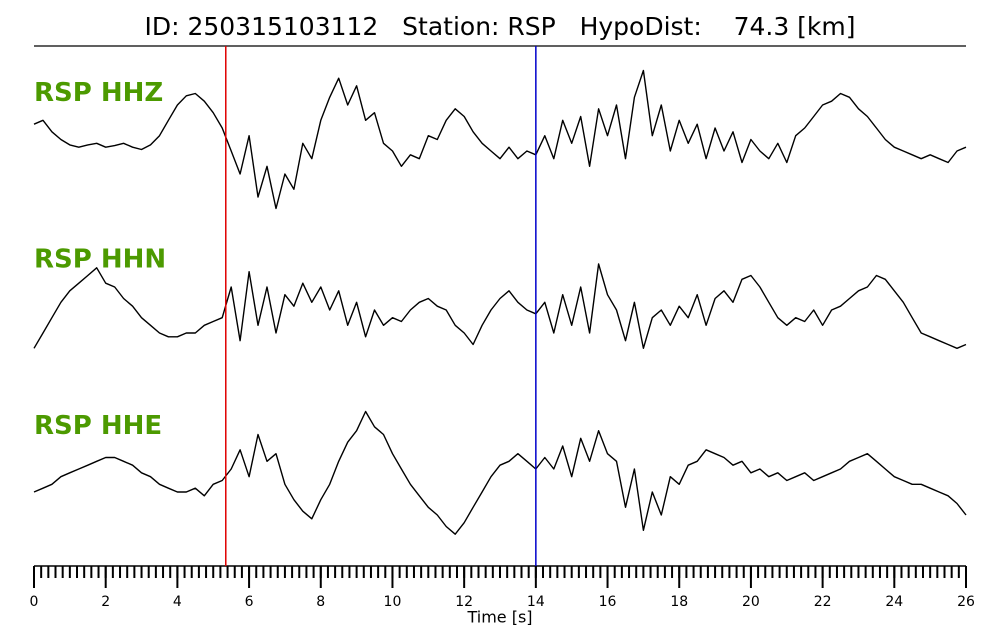 Image resolution: width=1000 pixels, height=640 pixels. Describe the element at coordinates (249, 602) in the screenshot. I see `x-tick-label: 6` at that location.